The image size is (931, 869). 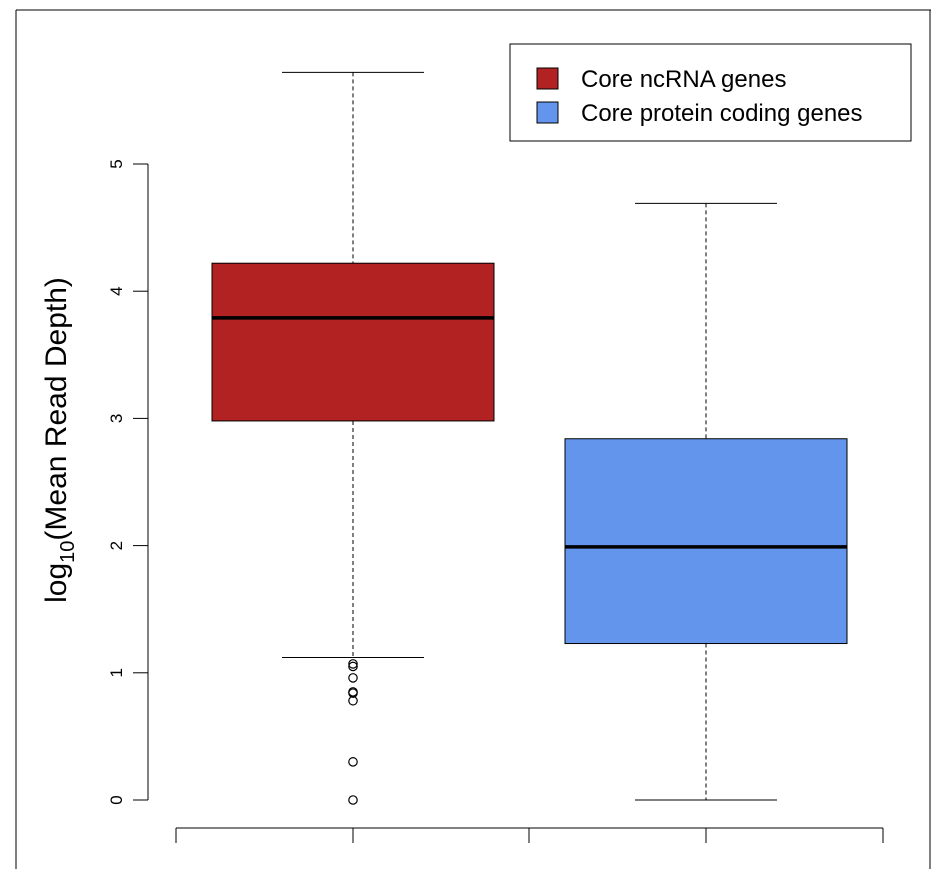 What do you see at coordinates (68, 552) in the screenshot?
I see `y-axis-label-subscript: 10` at bounding box center [68, 552].